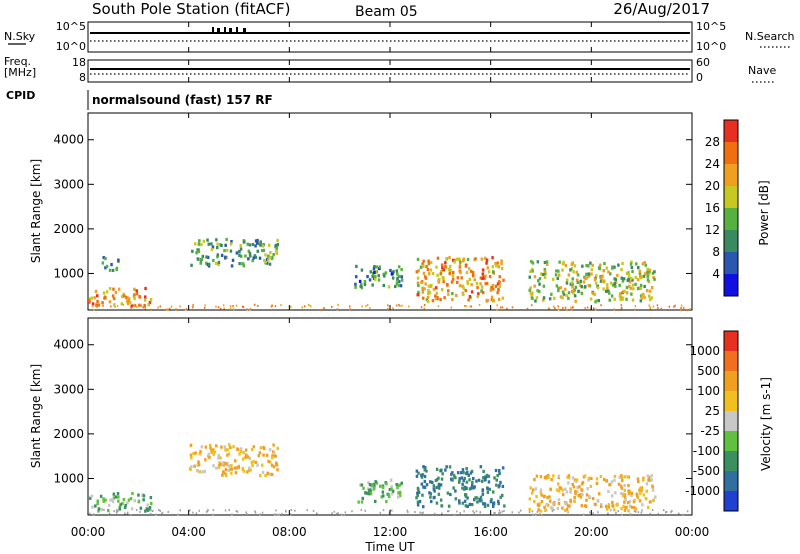 Image resolution: width=800 pixels, height=554 pixels. Describe the element at coordinates (711, 46) in the screenshot. I see `nsearch-scale-bottom: 10^0` at that location.